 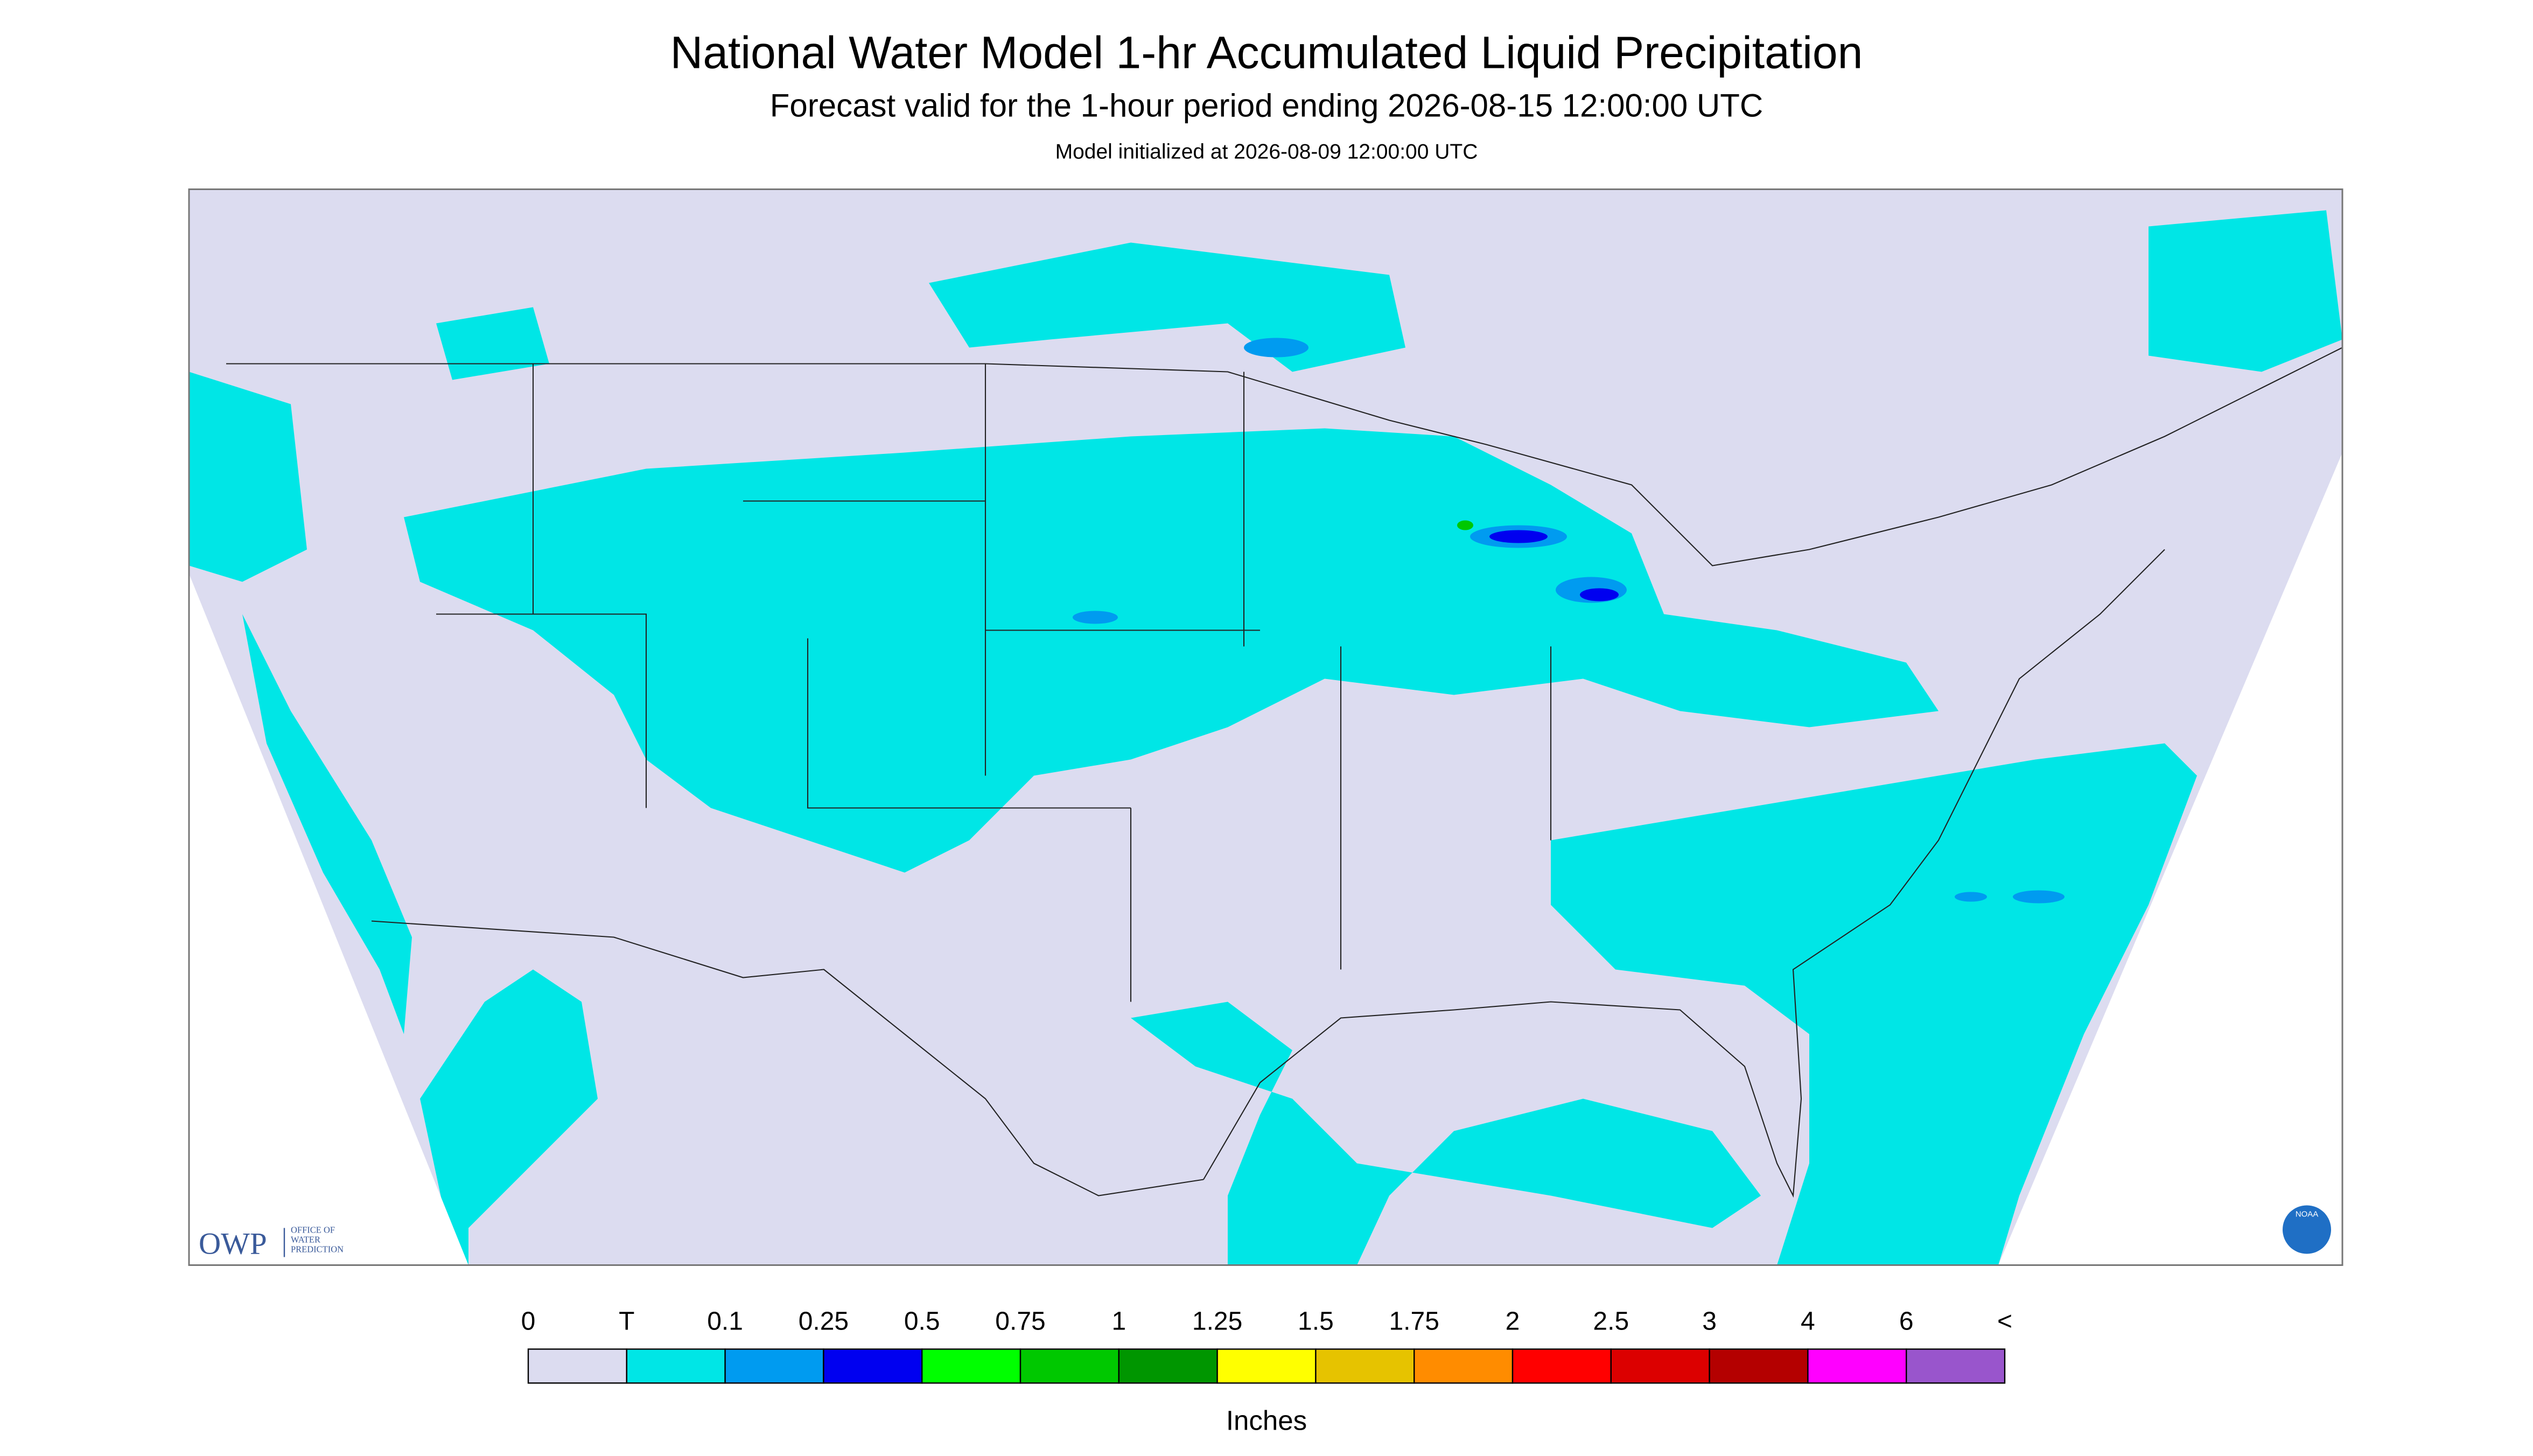 What do you see at coordinates (2307, 1214) in the screenshot?
I see `noaa-logo-text: NOAA` at bounding box center [2307, 1214].